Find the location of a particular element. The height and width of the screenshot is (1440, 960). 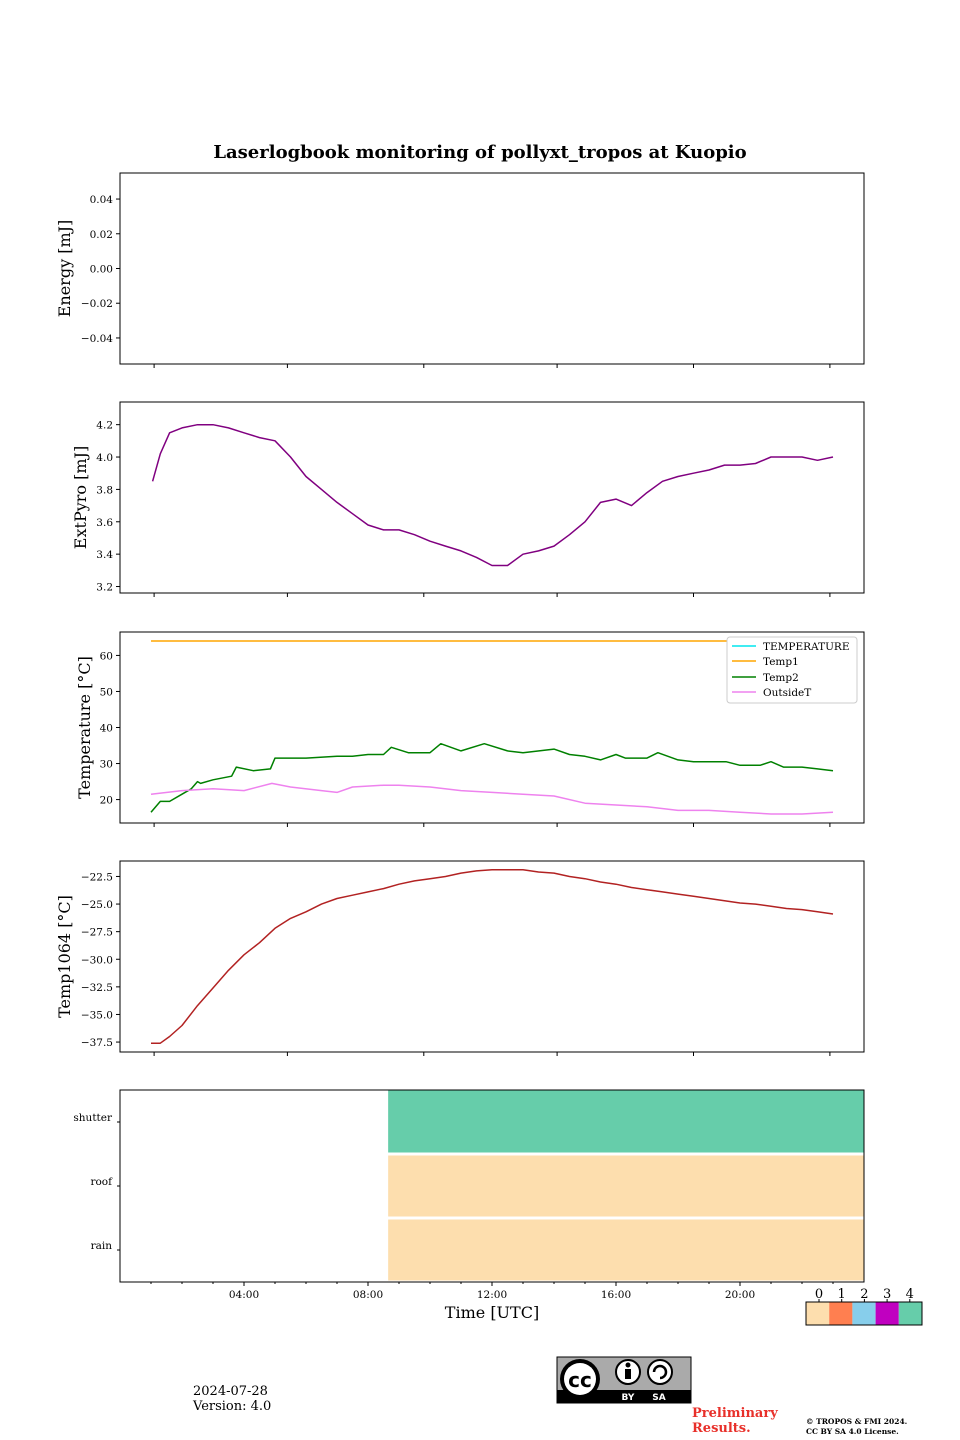

temperature-legend: TEMPERATURE Temp1 Temp2 OutsideT is located at coordinates (792, 670).